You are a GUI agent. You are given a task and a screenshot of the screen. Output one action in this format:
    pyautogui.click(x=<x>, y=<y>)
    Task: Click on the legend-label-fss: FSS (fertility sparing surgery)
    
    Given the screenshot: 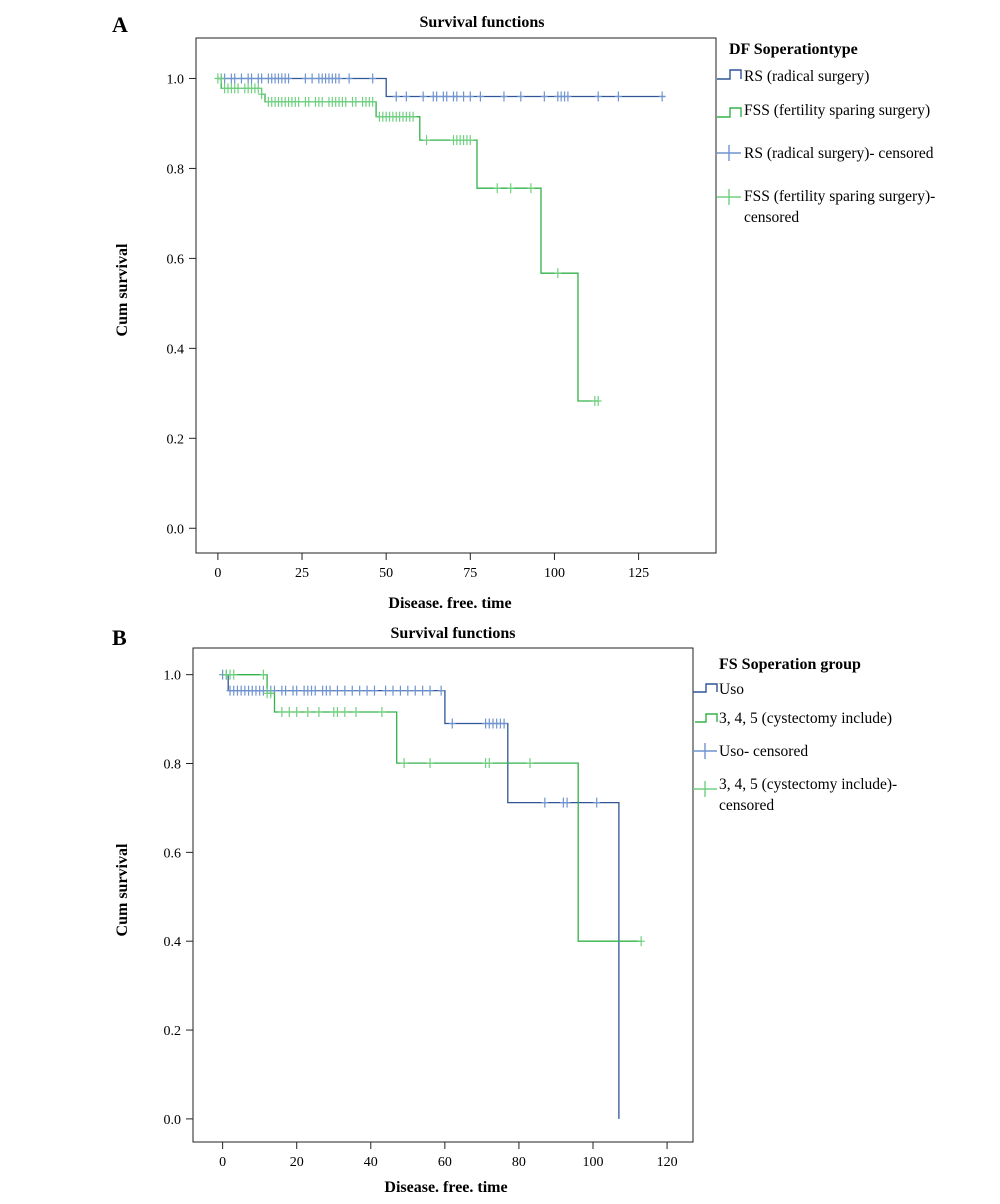 What is the action you would take?
    pyautogui.click(x=837, y=110)
    